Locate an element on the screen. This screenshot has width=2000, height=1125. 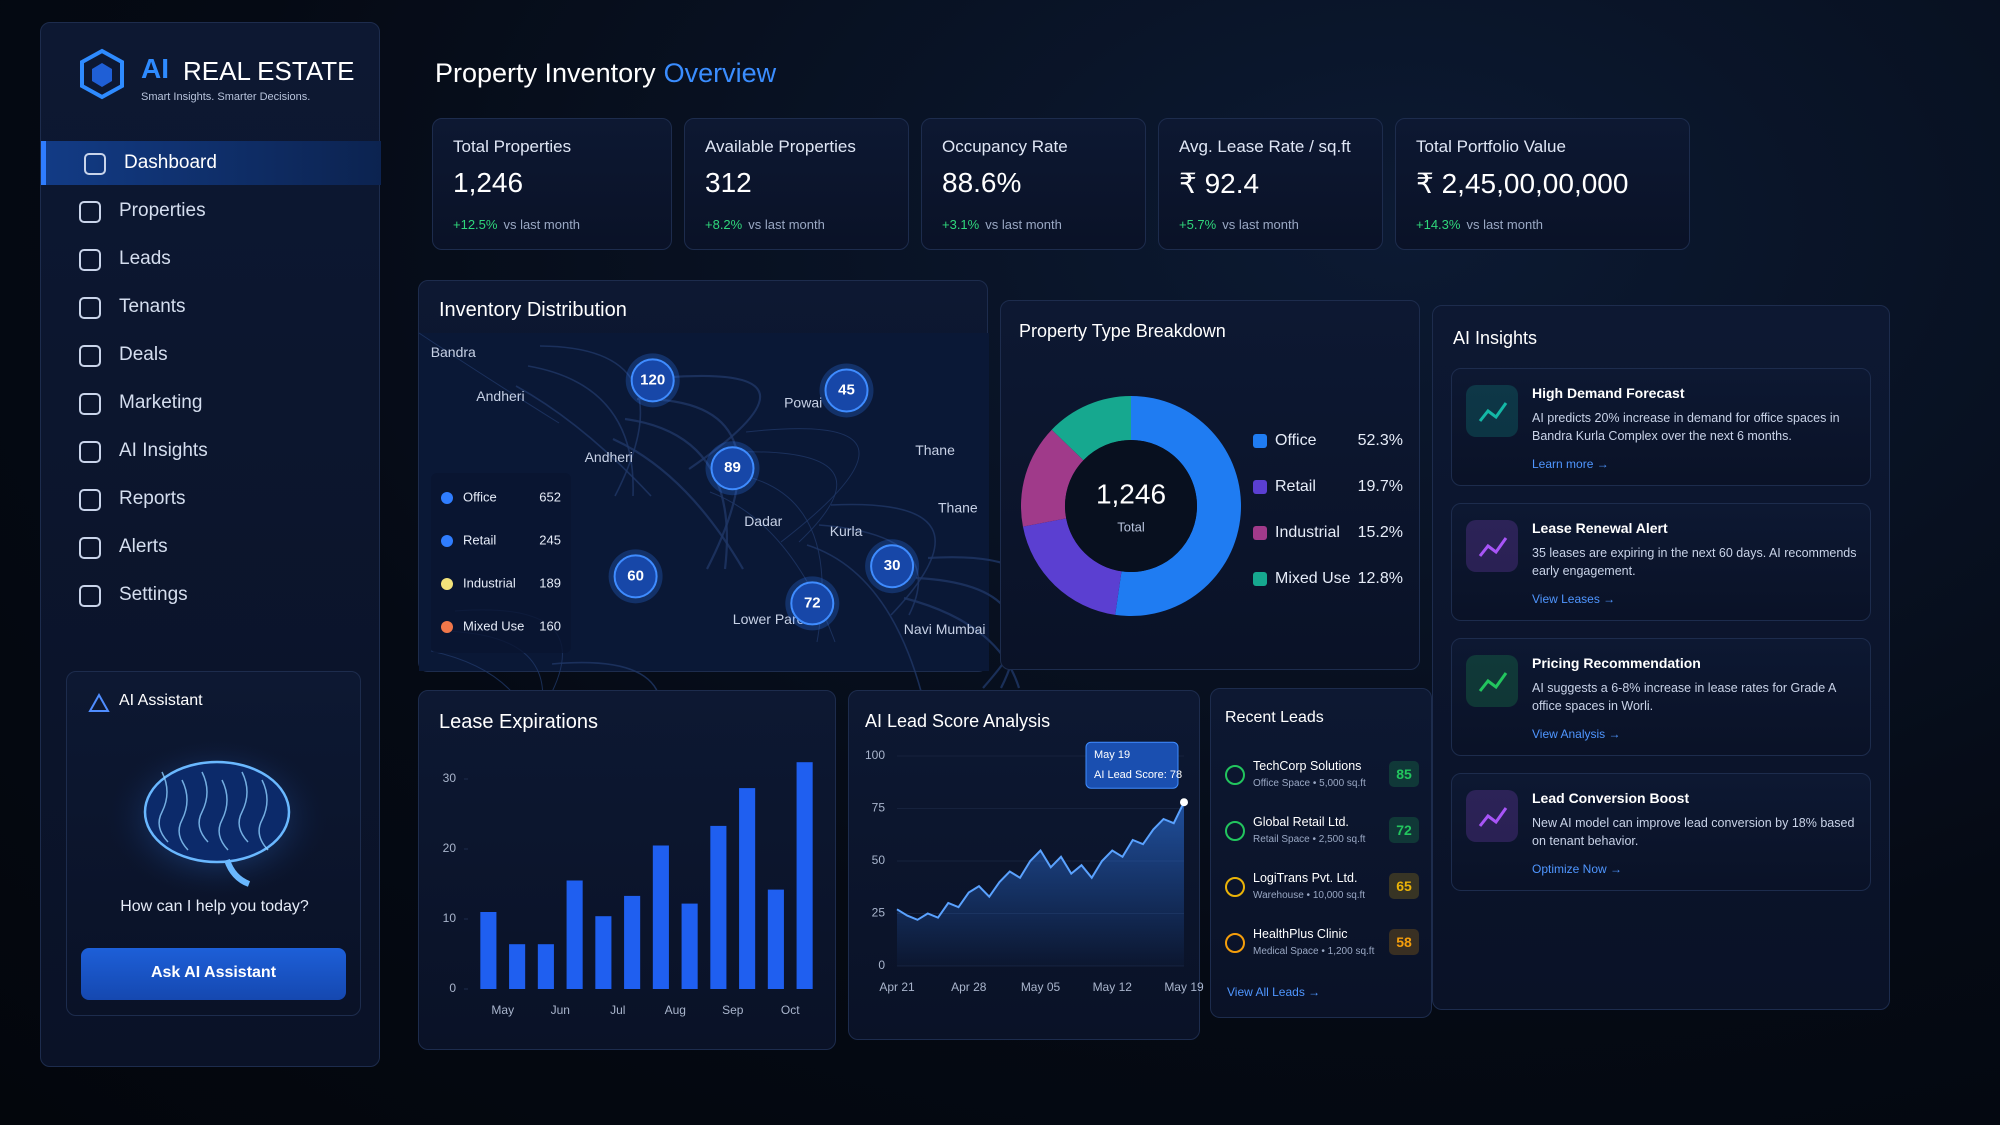
y-tick-label: 100 is located at coordinates (875, 755).